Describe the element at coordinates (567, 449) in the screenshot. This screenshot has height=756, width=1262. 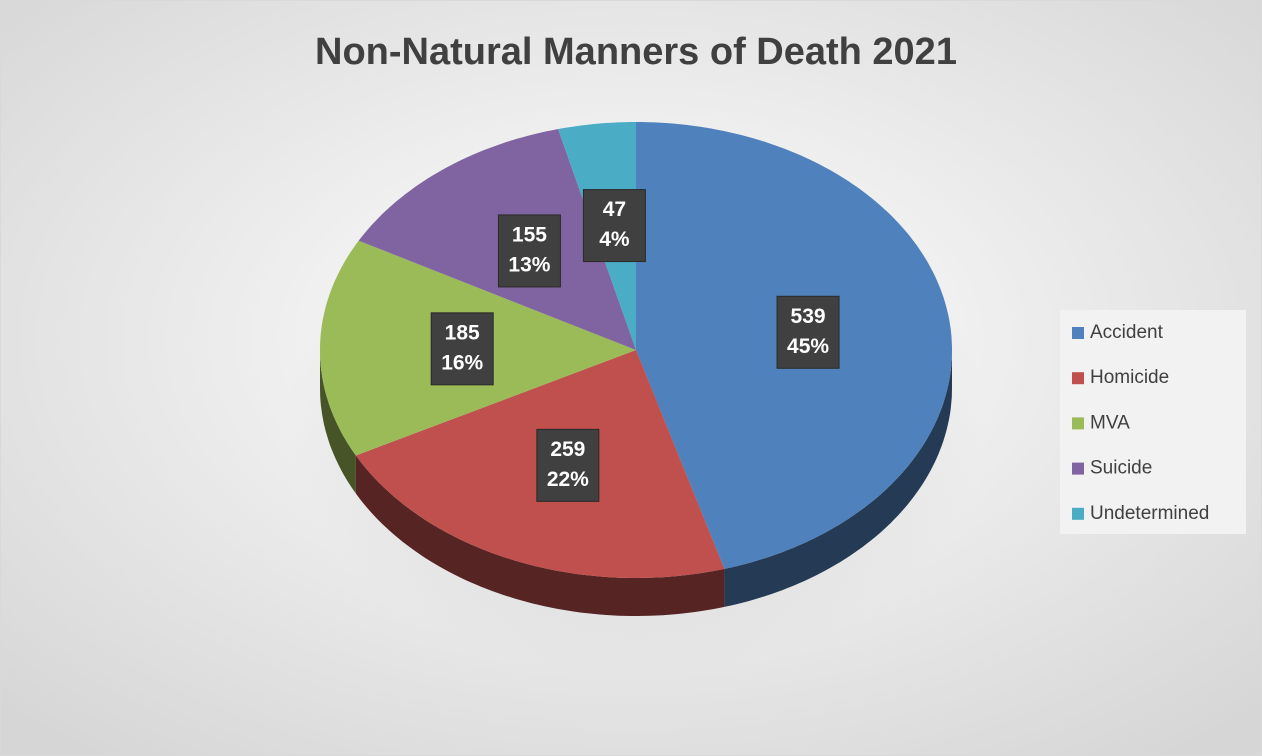
I see `data-label-value: 259` at that location.